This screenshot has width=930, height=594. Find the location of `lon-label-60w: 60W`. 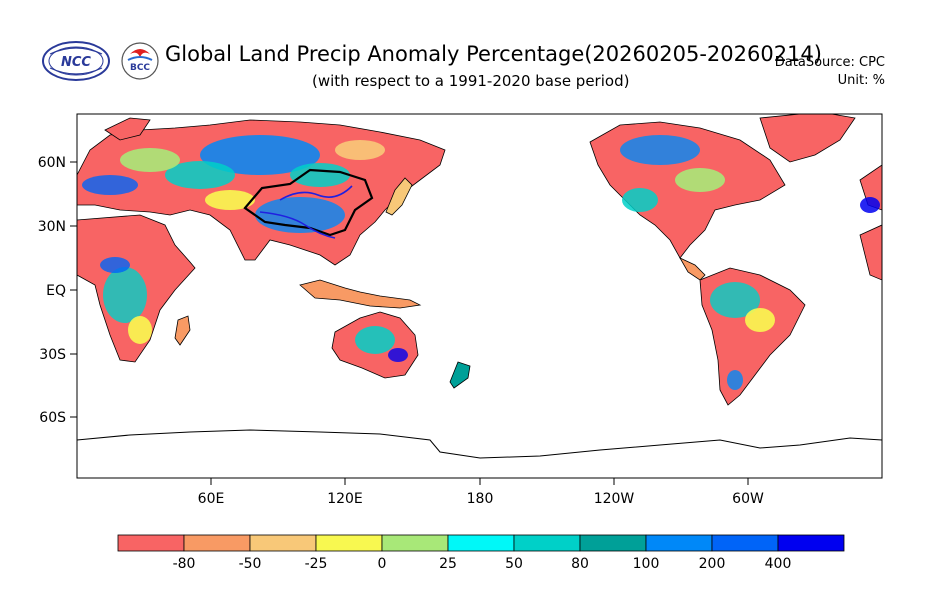

lon-label-60w: 60W is located at coordinates (748, 499).